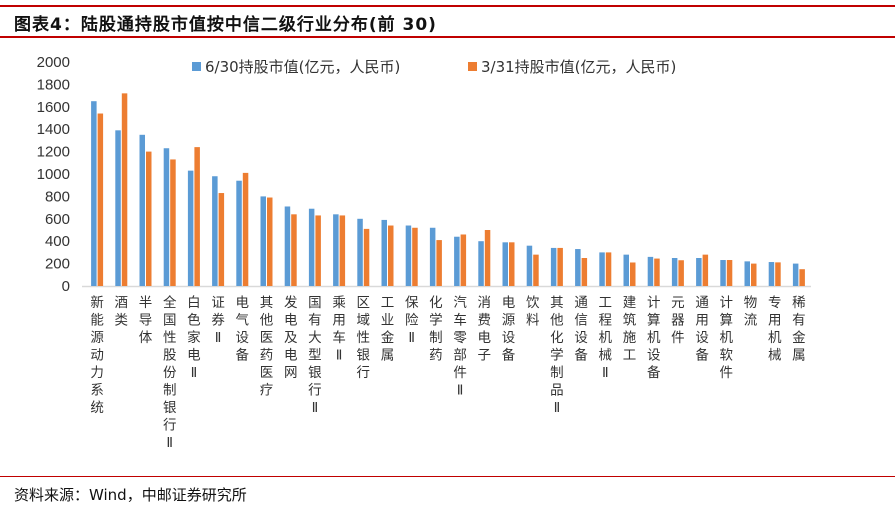 The height and width of the screenshot is (510, 895). I want to click on x-tick-label: 稀有金属, so click(799, 329).